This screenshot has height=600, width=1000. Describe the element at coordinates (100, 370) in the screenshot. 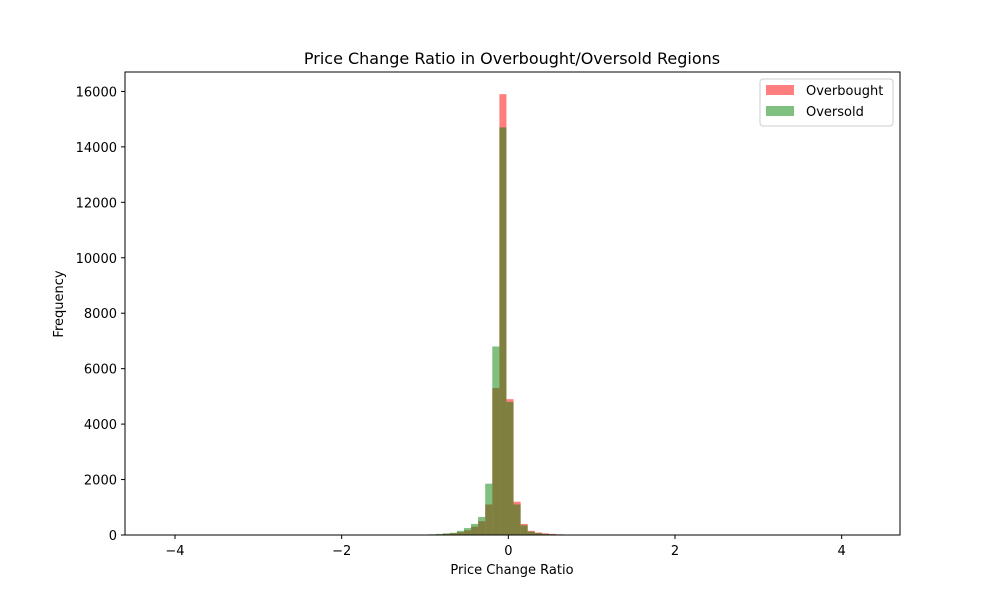

I see `y-tick-label: 6000` at that location.